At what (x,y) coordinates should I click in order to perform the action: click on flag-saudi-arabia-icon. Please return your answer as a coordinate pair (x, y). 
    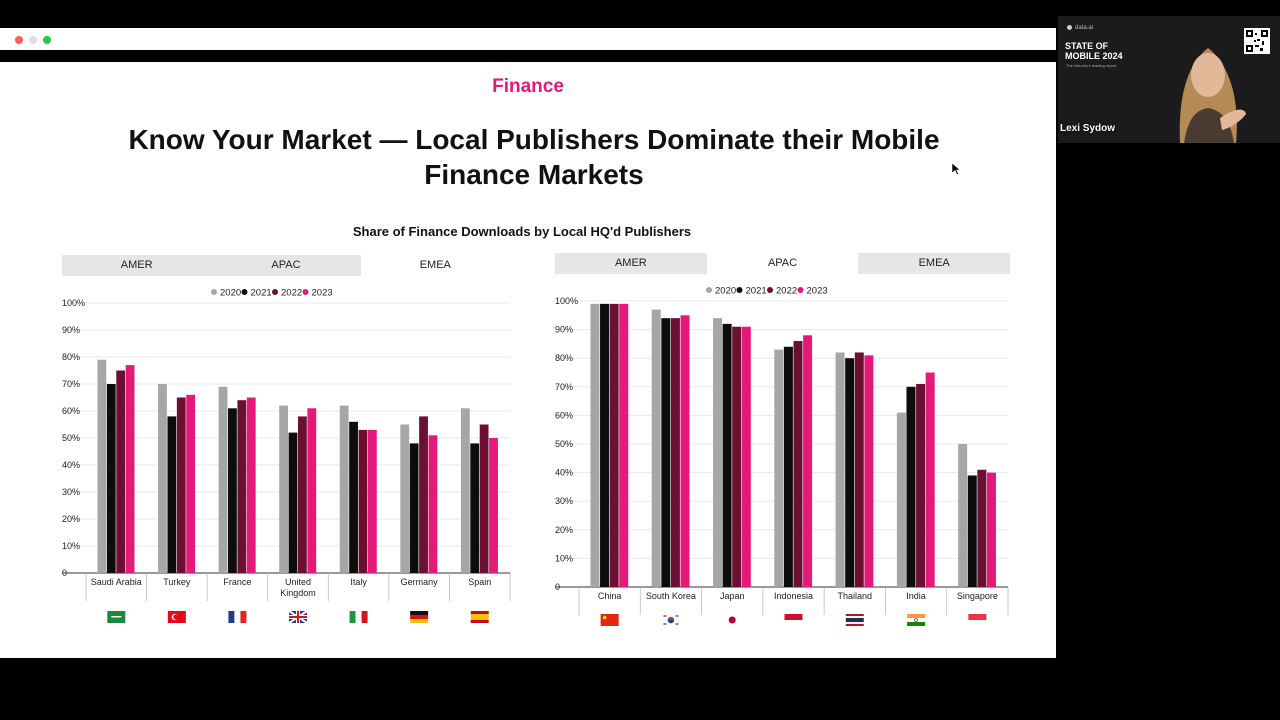
    Looking at the image, I should click on (116, 617).